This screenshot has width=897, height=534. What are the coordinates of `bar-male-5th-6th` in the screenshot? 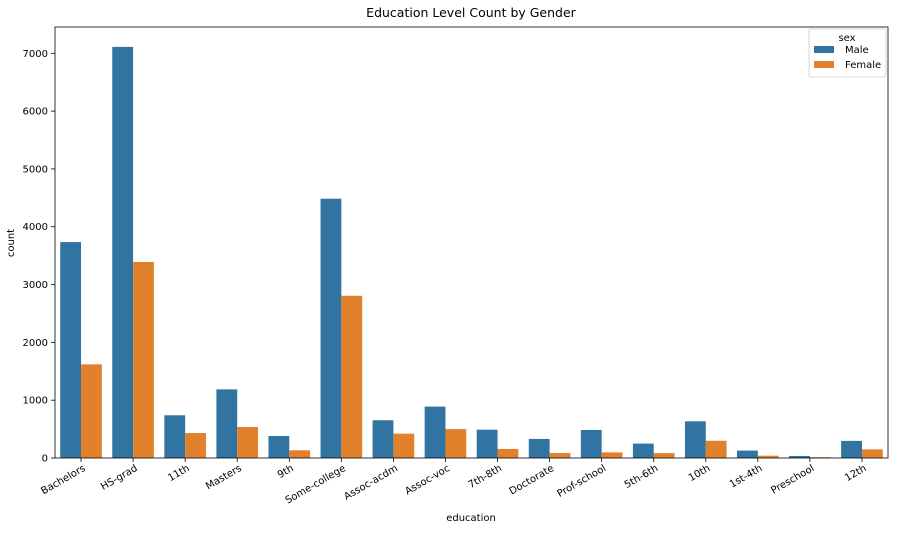 It's located at (643, 450).